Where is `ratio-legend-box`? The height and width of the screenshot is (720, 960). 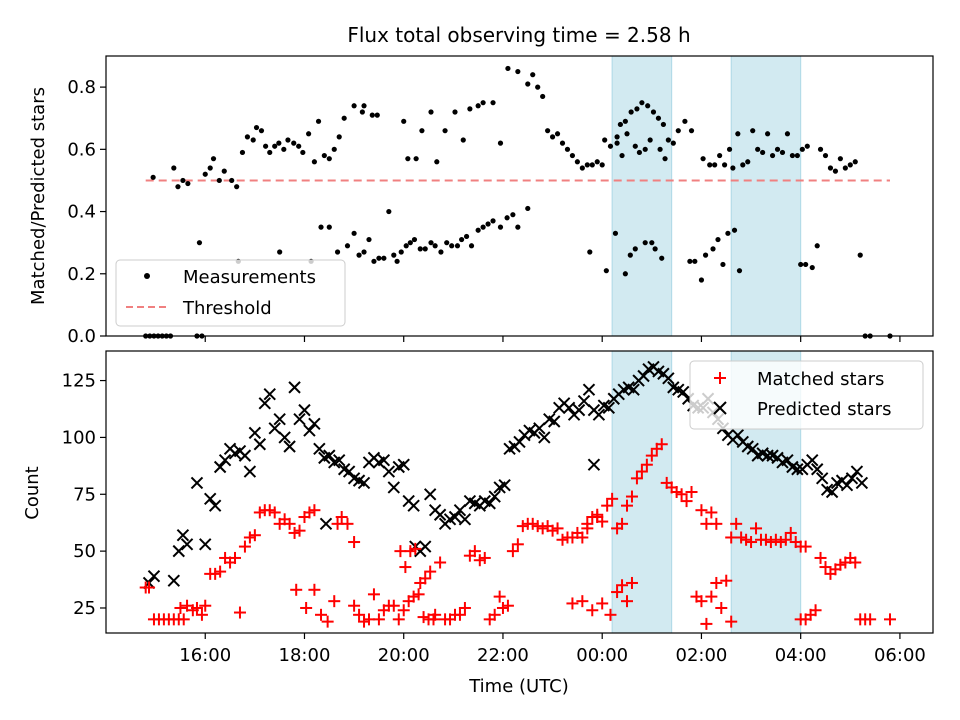 ratio-legend-box is located at coordinates (230, 293).